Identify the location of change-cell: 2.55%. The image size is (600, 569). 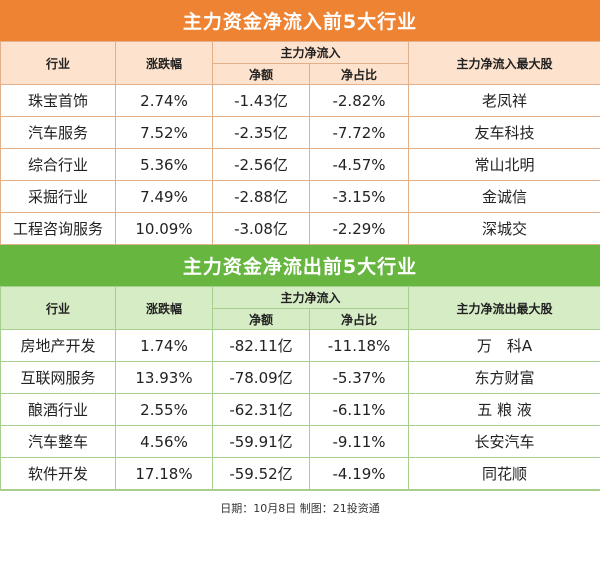
(164, 409).